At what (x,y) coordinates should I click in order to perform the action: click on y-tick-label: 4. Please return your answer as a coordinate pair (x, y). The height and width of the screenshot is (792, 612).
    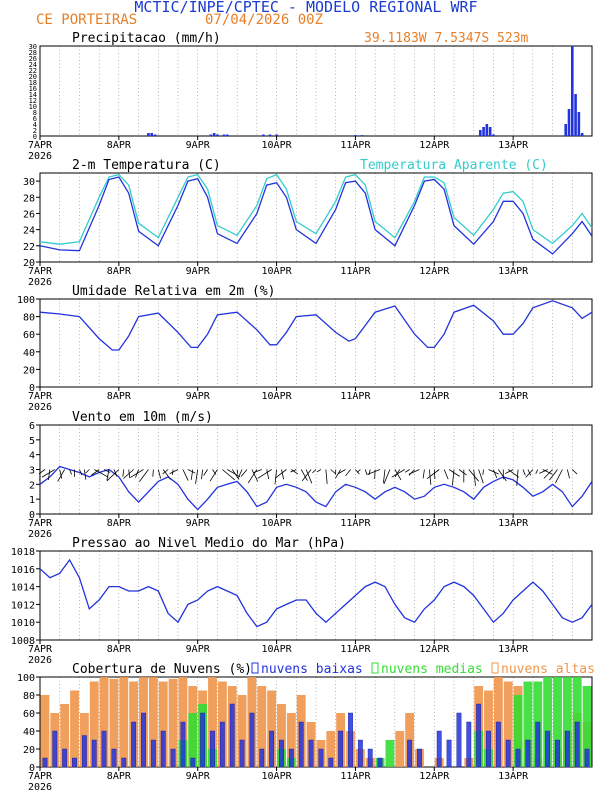
    Looking at the image, I should click on (32, 456).